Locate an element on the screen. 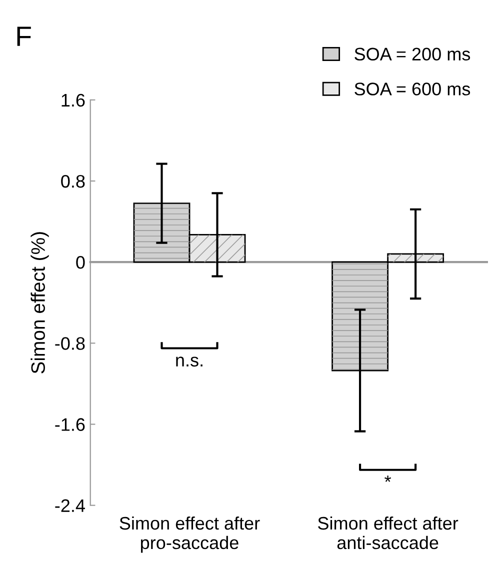  chart-title: F is located at coordinates (24, 36).